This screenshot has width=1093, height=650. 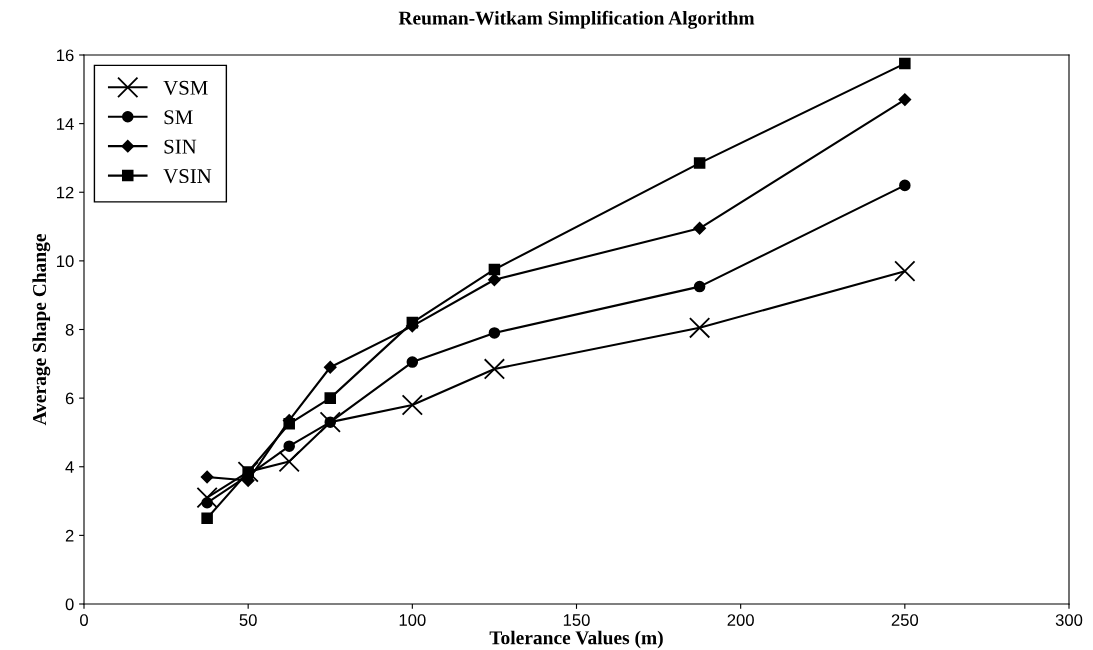 What do you see at coordinates (185, 87) in the screenshot?
I see `legend-label: VSM` at bounding box center [185, 87].